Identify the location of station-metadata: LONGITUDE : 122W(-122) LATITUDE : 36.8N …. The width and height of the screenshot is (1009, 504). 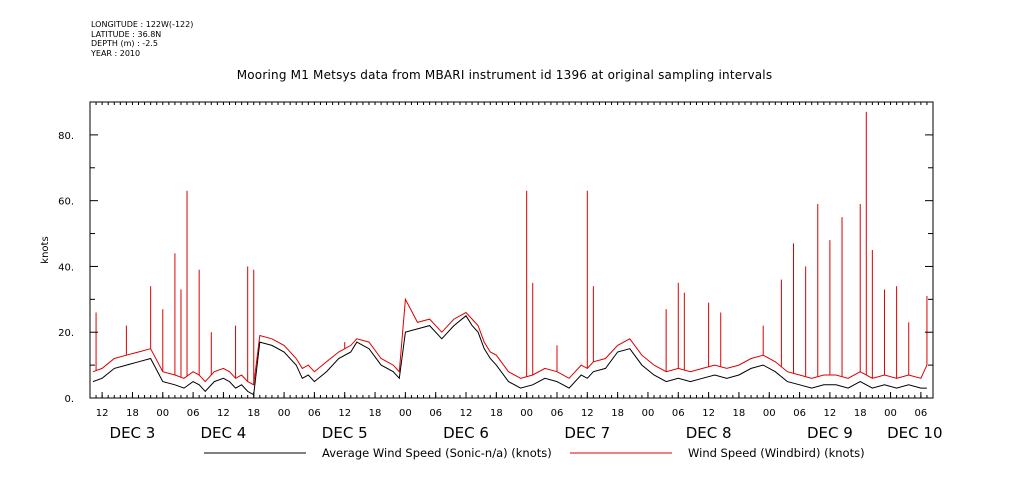
(142, 39).